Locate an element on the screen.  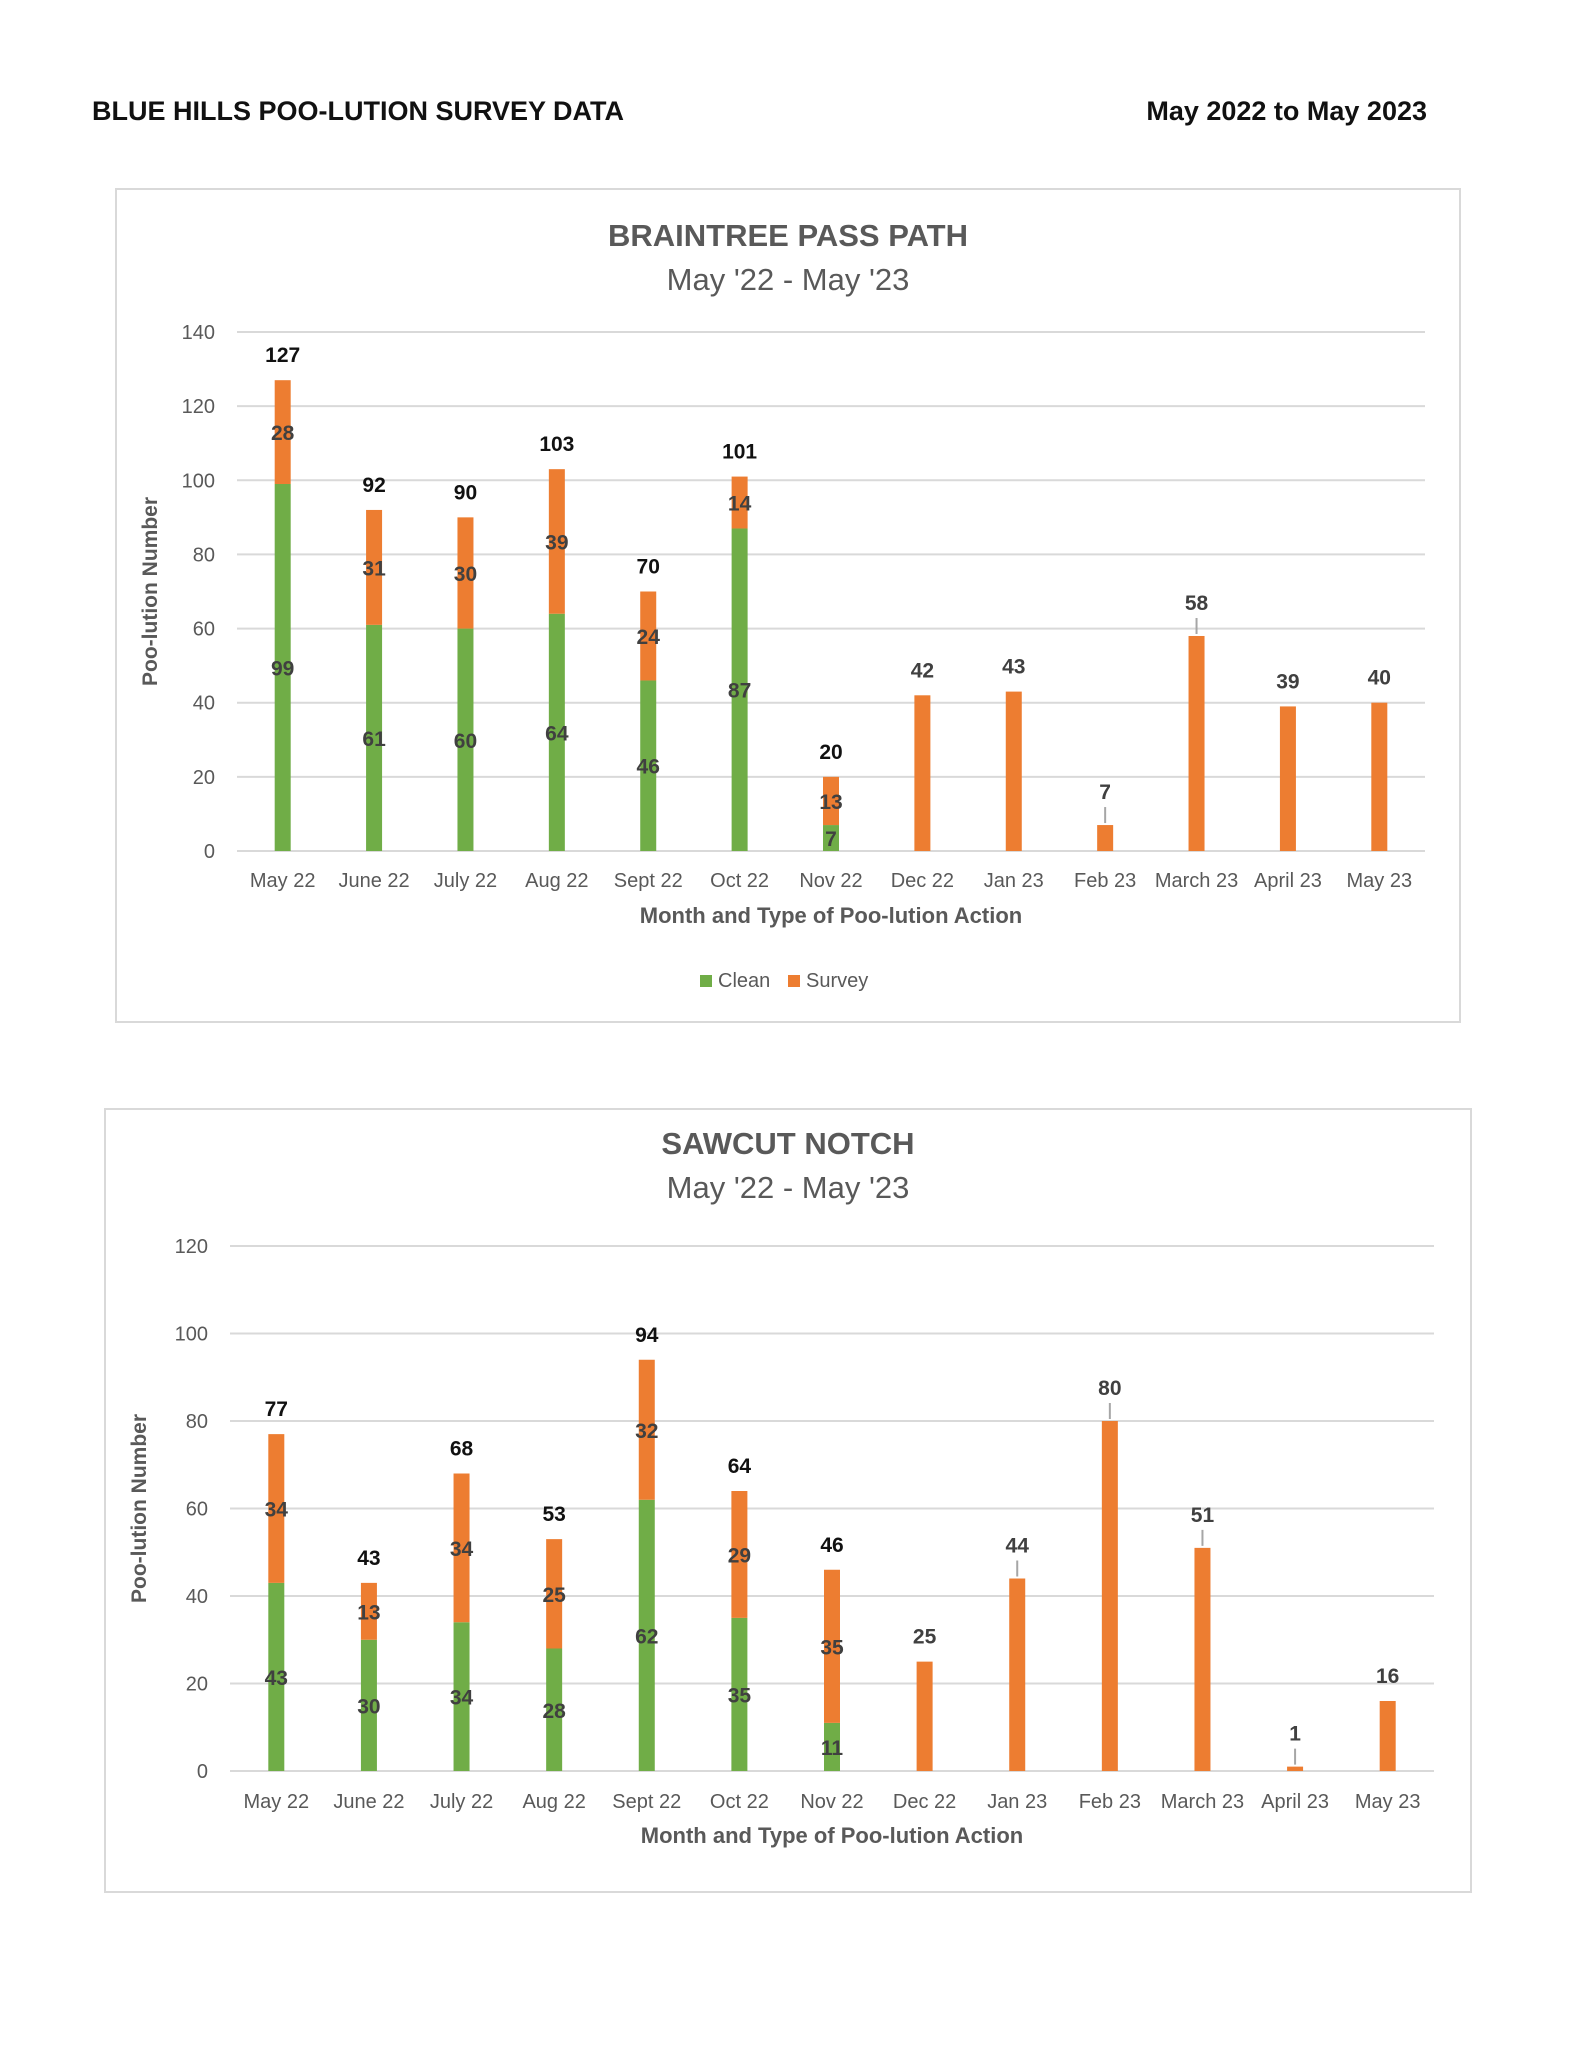
sawcut-total-label: 16 is located at coordinates (1387, 1676).